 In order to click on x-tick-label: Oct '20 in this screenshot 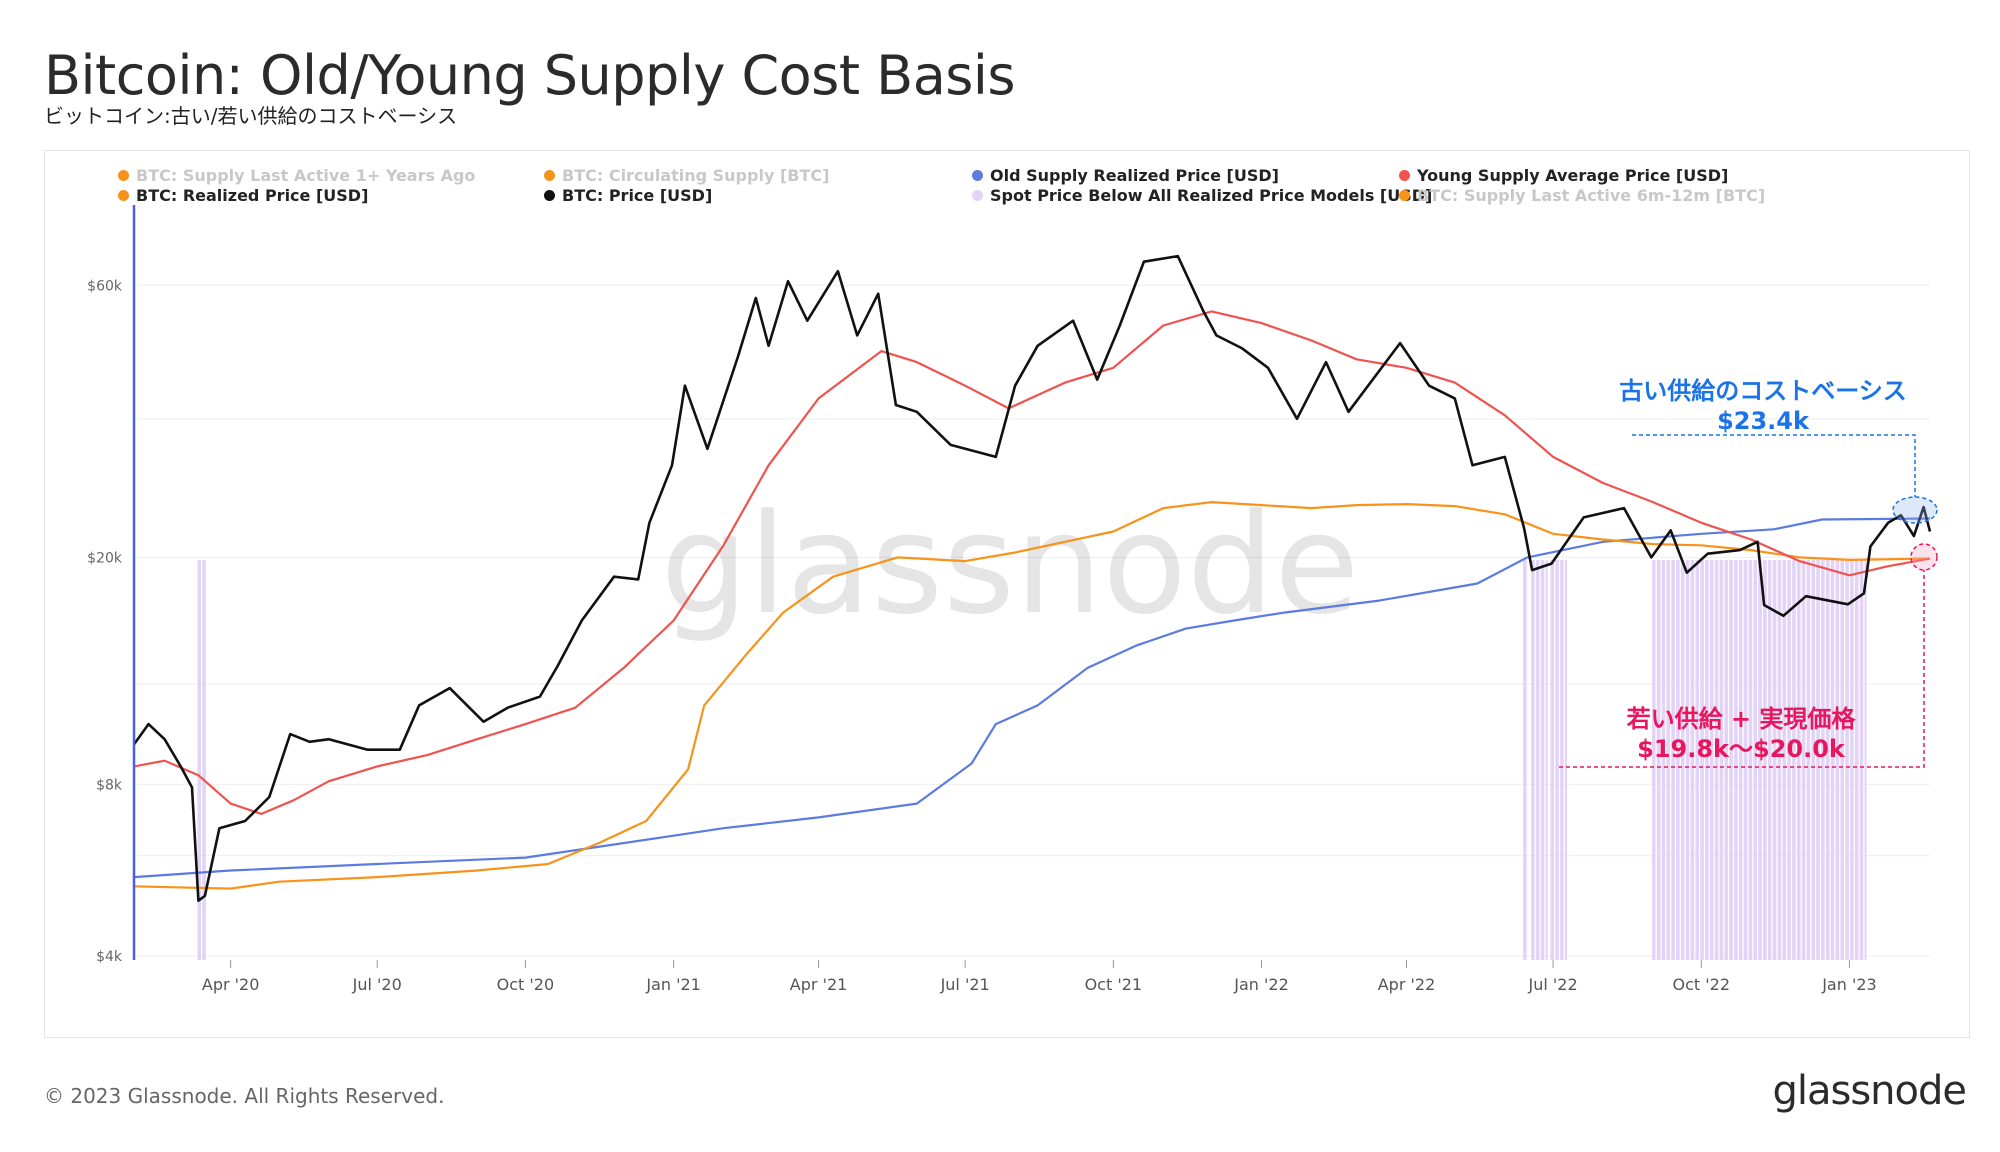, I will do `click(526, 984)`.